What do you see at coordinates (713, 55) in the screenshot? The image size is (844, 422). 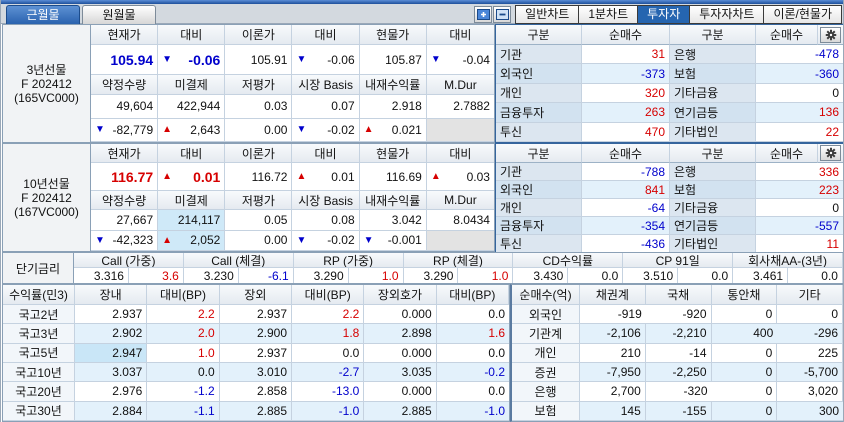 I see `investor-label: 은행` at bounding box center [713, 55].